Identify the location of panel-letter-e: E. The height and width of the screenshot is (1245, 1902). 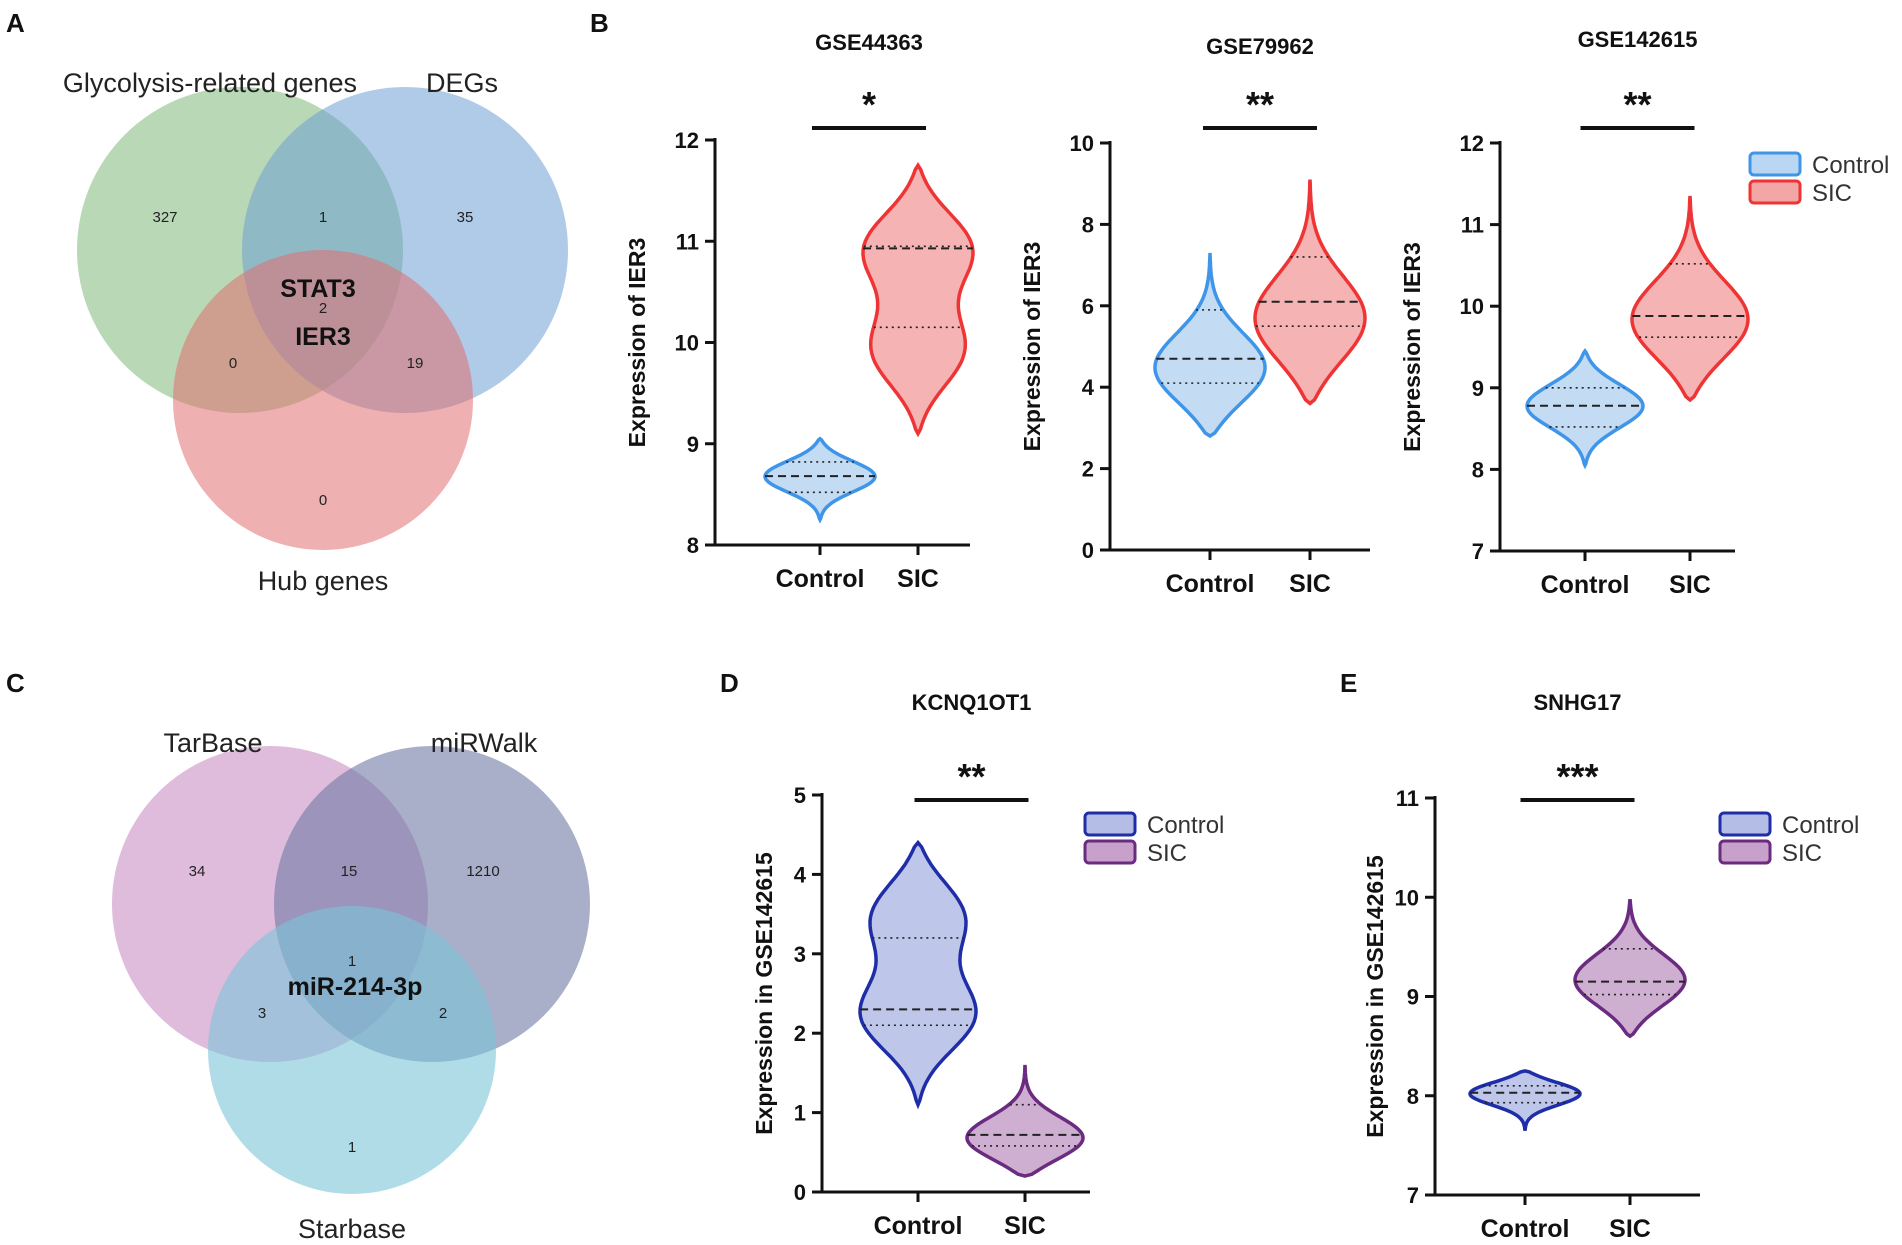
(1348, 683).